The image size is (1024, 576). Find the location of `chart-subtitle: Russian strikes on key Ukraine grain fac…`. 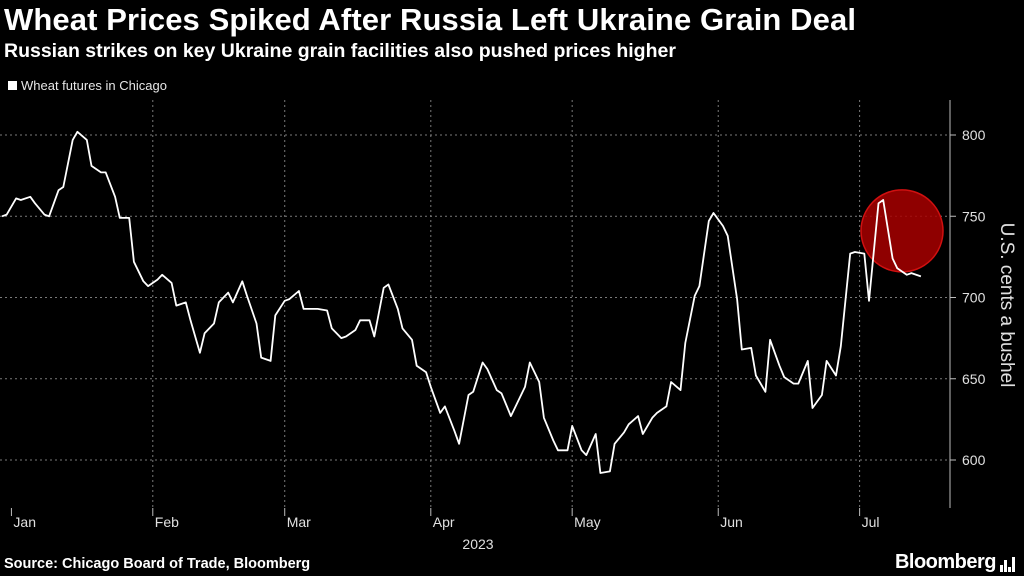

chart-subtitle: Russian strikes on key Ukraine grain fac… is located at coordinates (340, 51).